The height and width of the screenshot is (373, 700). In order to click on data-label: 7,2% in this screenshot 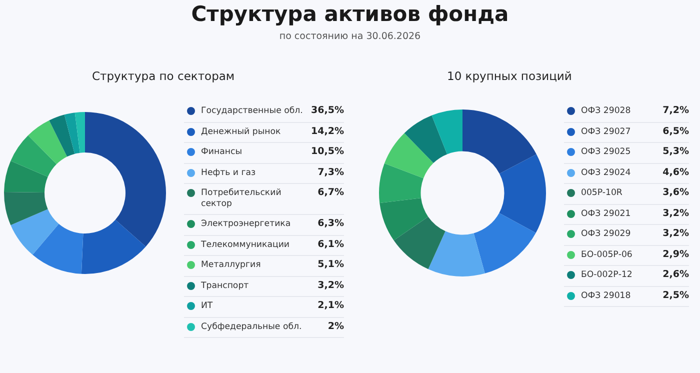, I will do `click(675, 110)`.